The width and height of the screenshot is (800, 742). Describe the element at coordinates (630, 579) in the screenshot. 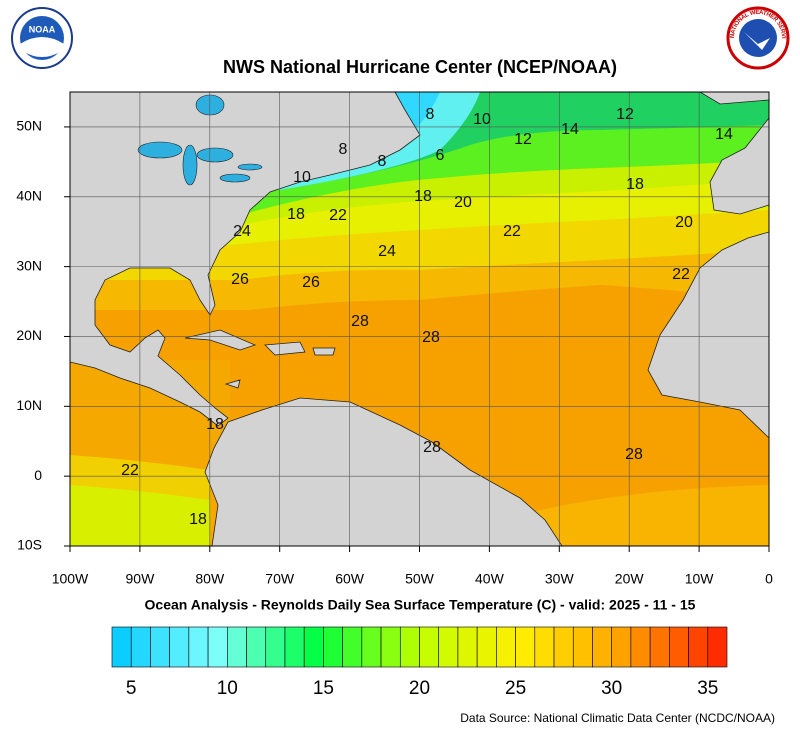

I see `x-tick-label: 20W` at that location.